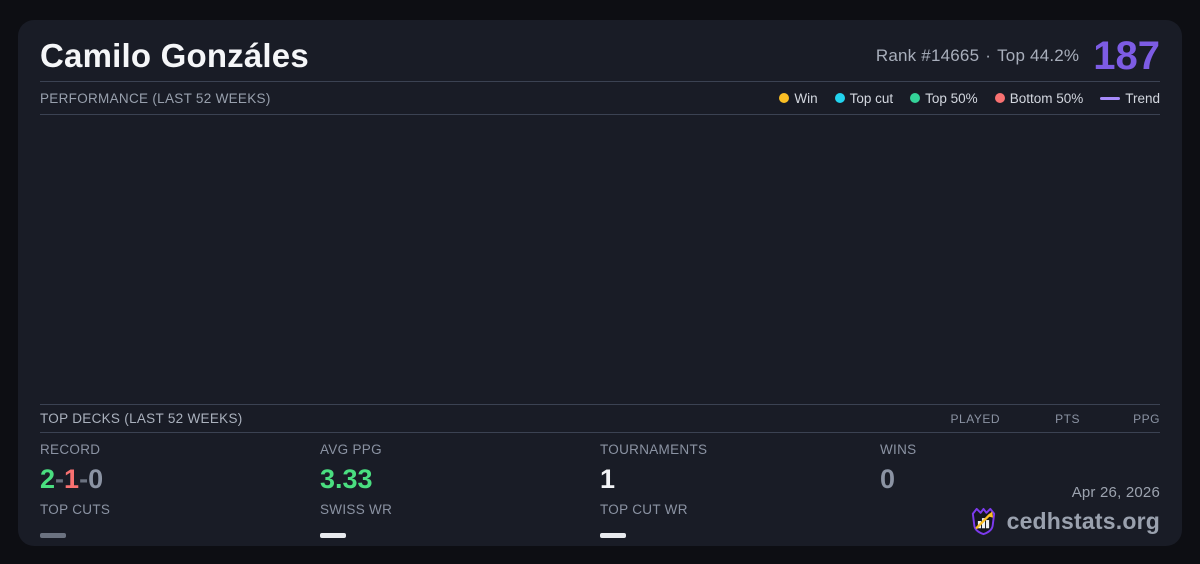  I want to click on site-name: cedhstats.org, so click(1083, 521).